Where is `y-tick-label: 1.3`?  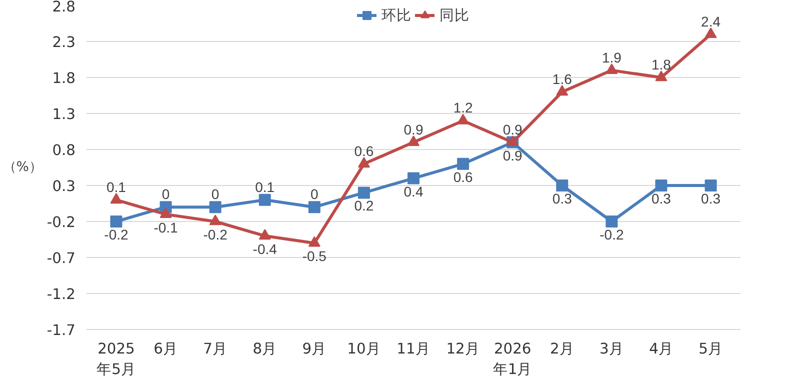 y-tick-label: 1.3 is located at coordinates (64, 114).